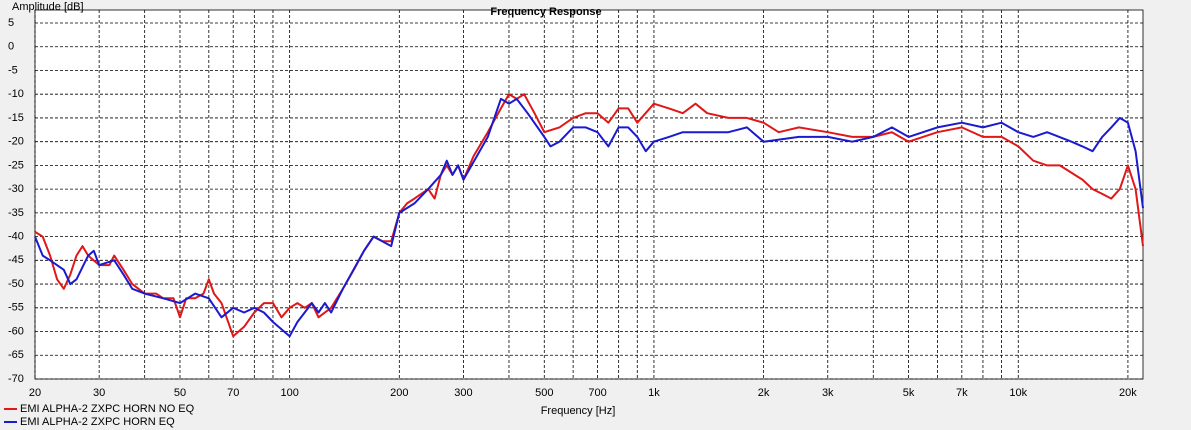 The height and width of the screenshot is (430, 1191). I want to click on y-tick-label: -5, so click(13, 70).